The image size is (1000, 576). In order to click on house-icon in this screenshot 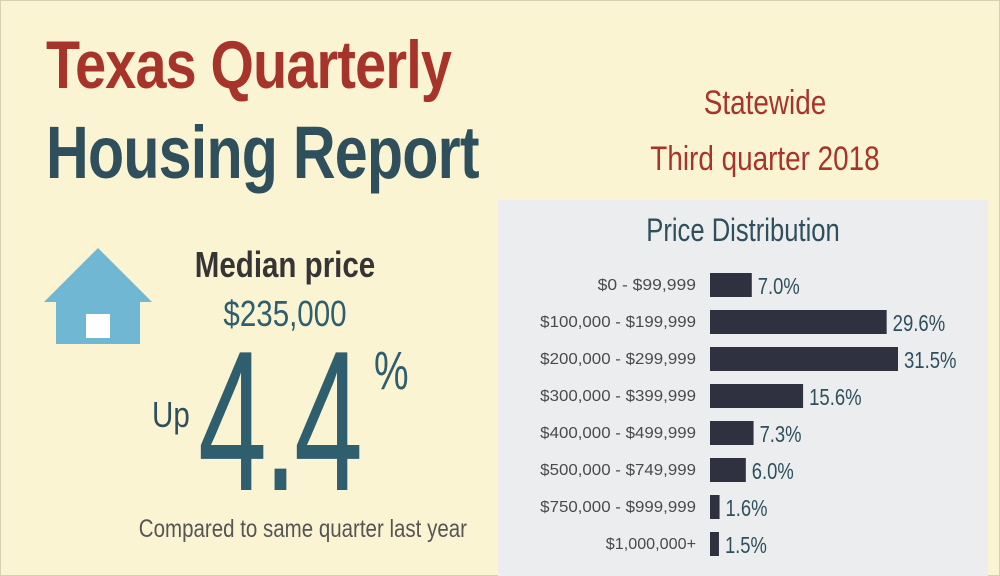, I will do `click(98, 296)`.